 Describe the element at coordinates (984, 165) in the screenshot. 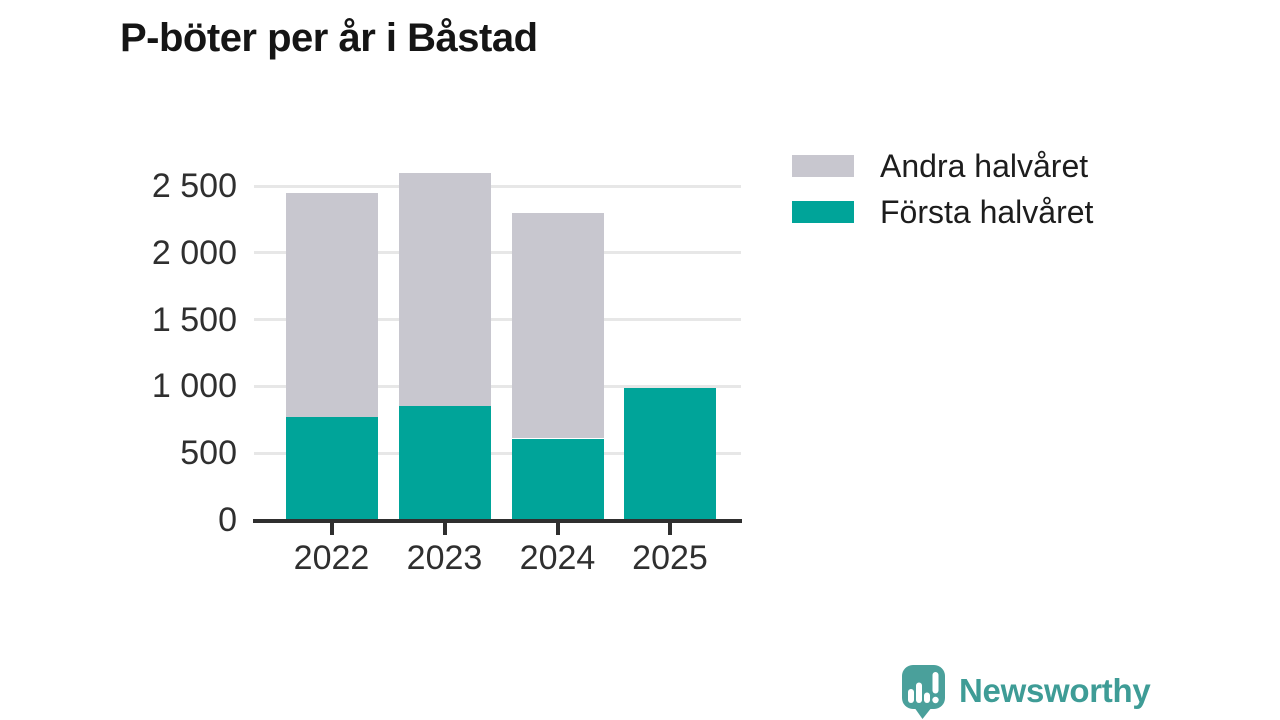

I see `legend-label-andra-halvaret: Andra halvåret` at that location.